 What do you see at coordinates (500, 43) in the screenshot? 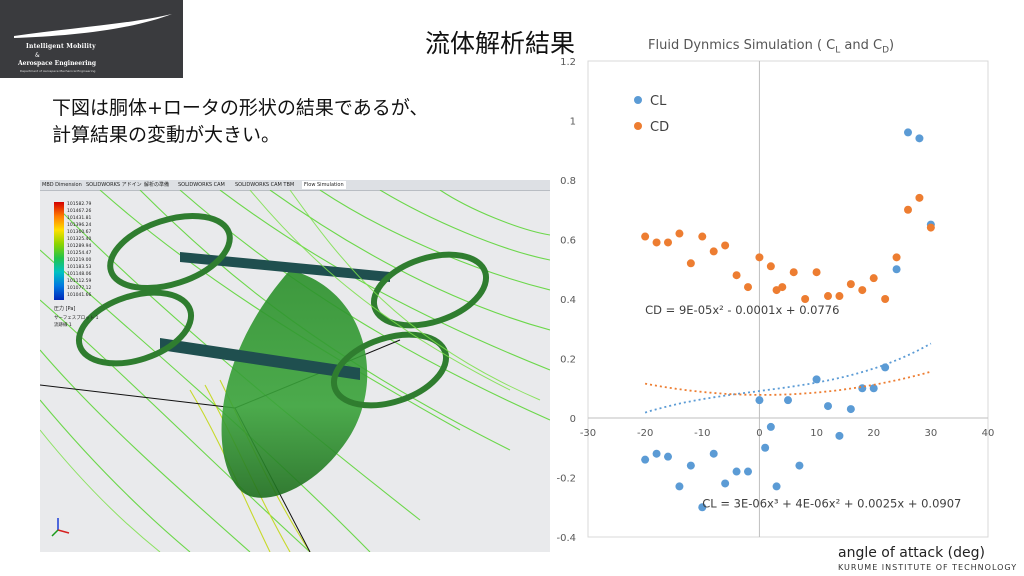
I see `slide-title: 流体解析結果` at bounding box center [500, 43].